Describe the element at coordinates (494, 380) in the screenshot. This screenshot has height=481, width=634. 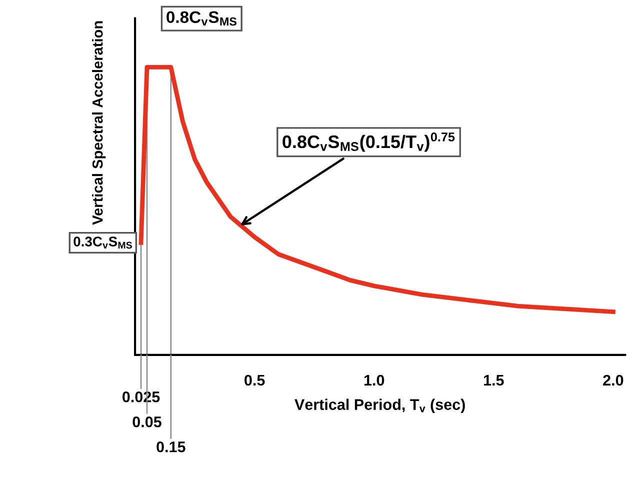
I see `x-tick-label: 1.5` at that location.